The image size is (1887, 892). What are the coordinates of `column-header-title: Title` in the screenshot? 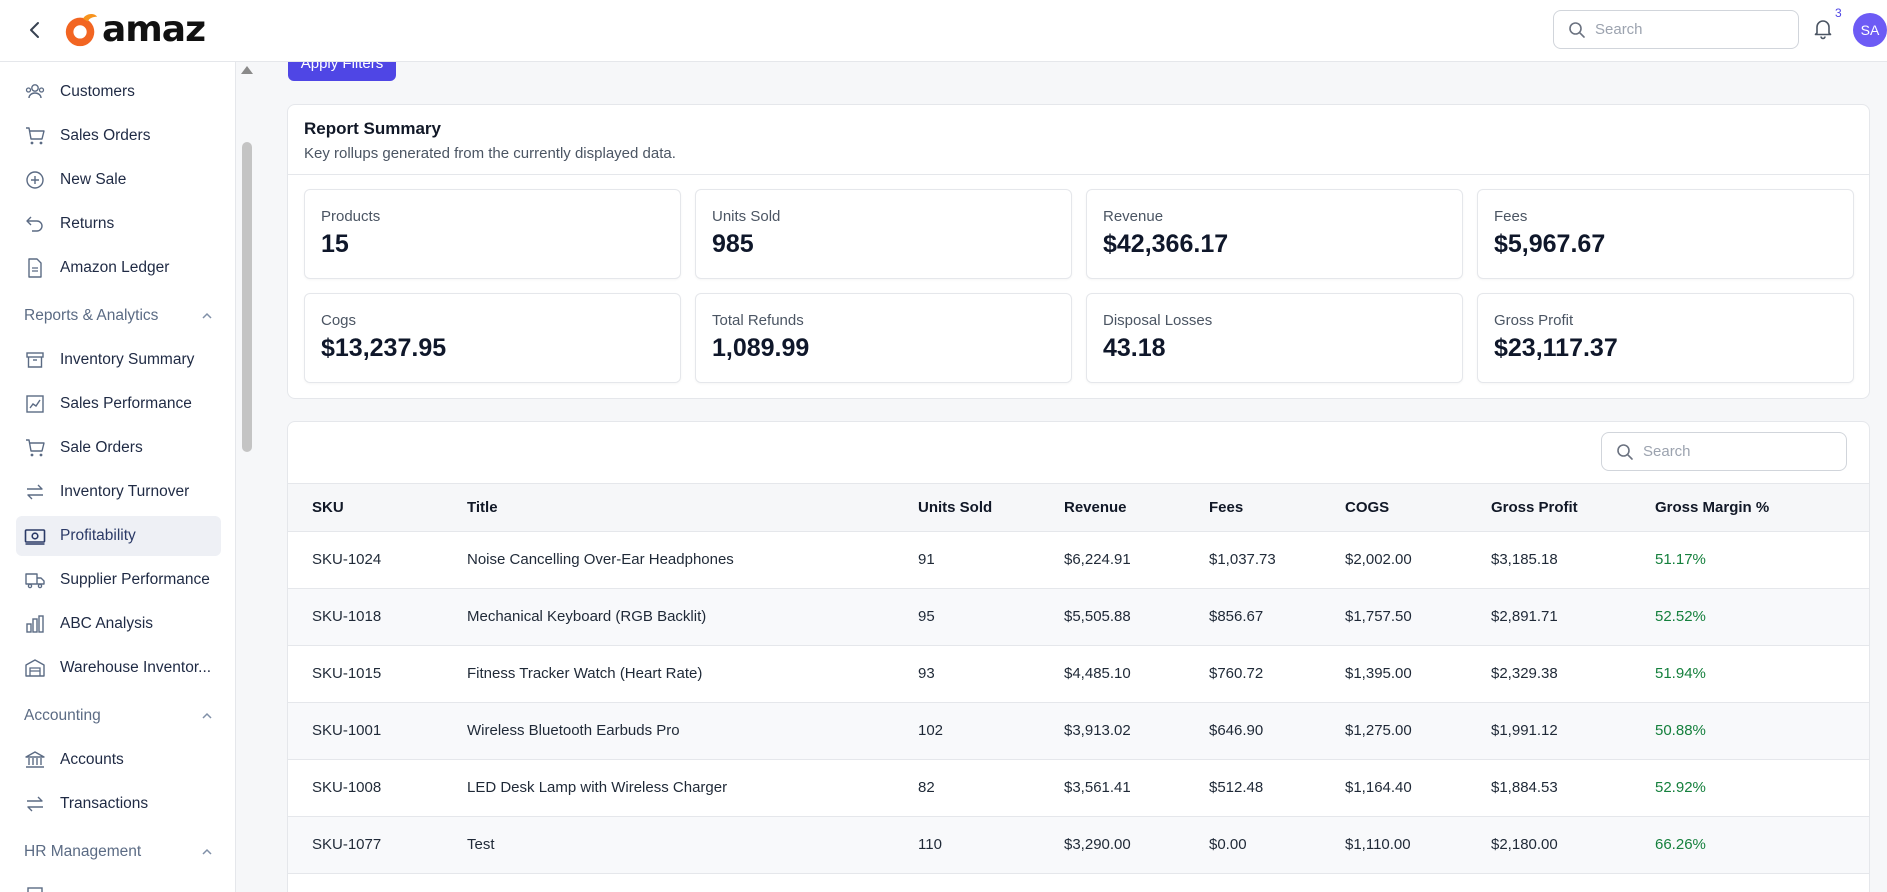 It's located at (482, 507).